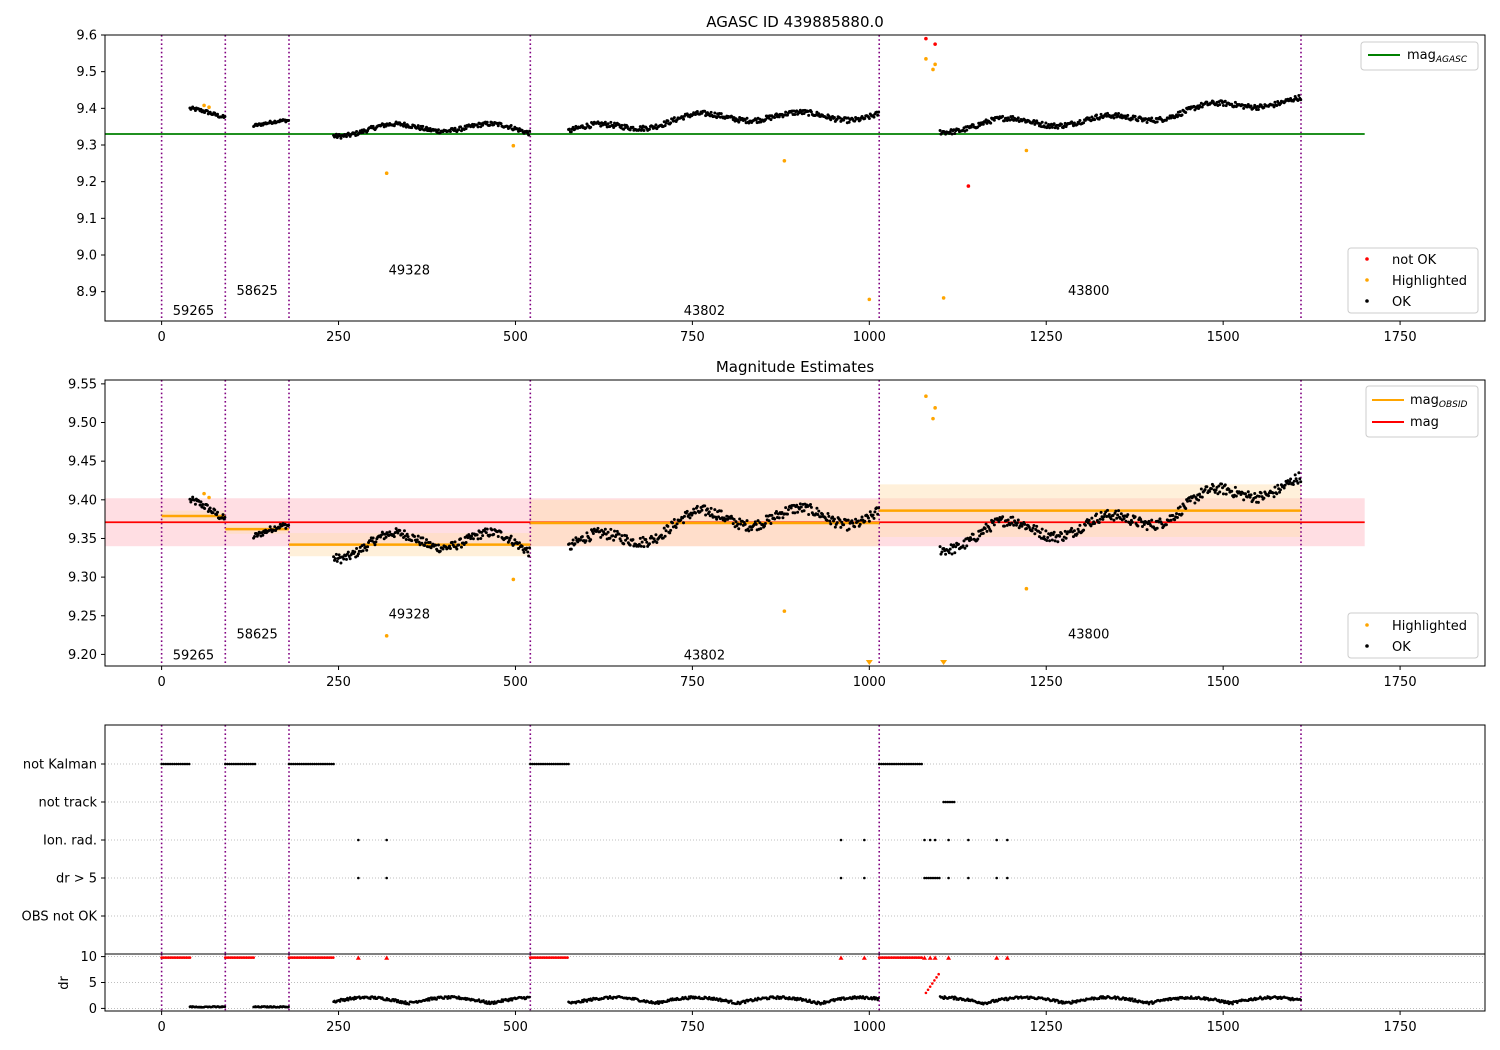 This screenshot has height=1050, width=1500. What do you see at coordinates (60, 917) in the screenshot?
I see `flag-row-label: OBS not OK` at bounding box center [60, 917].